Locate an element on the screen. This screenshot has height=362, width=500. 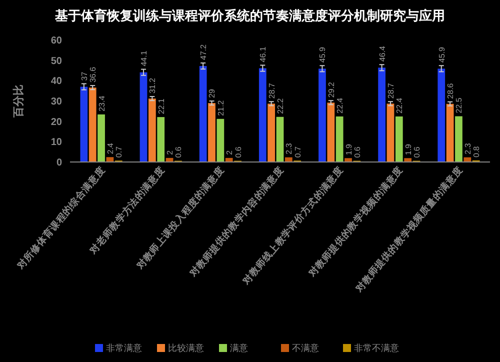
data-label: 22.1 is located at coordinates (161, 106).